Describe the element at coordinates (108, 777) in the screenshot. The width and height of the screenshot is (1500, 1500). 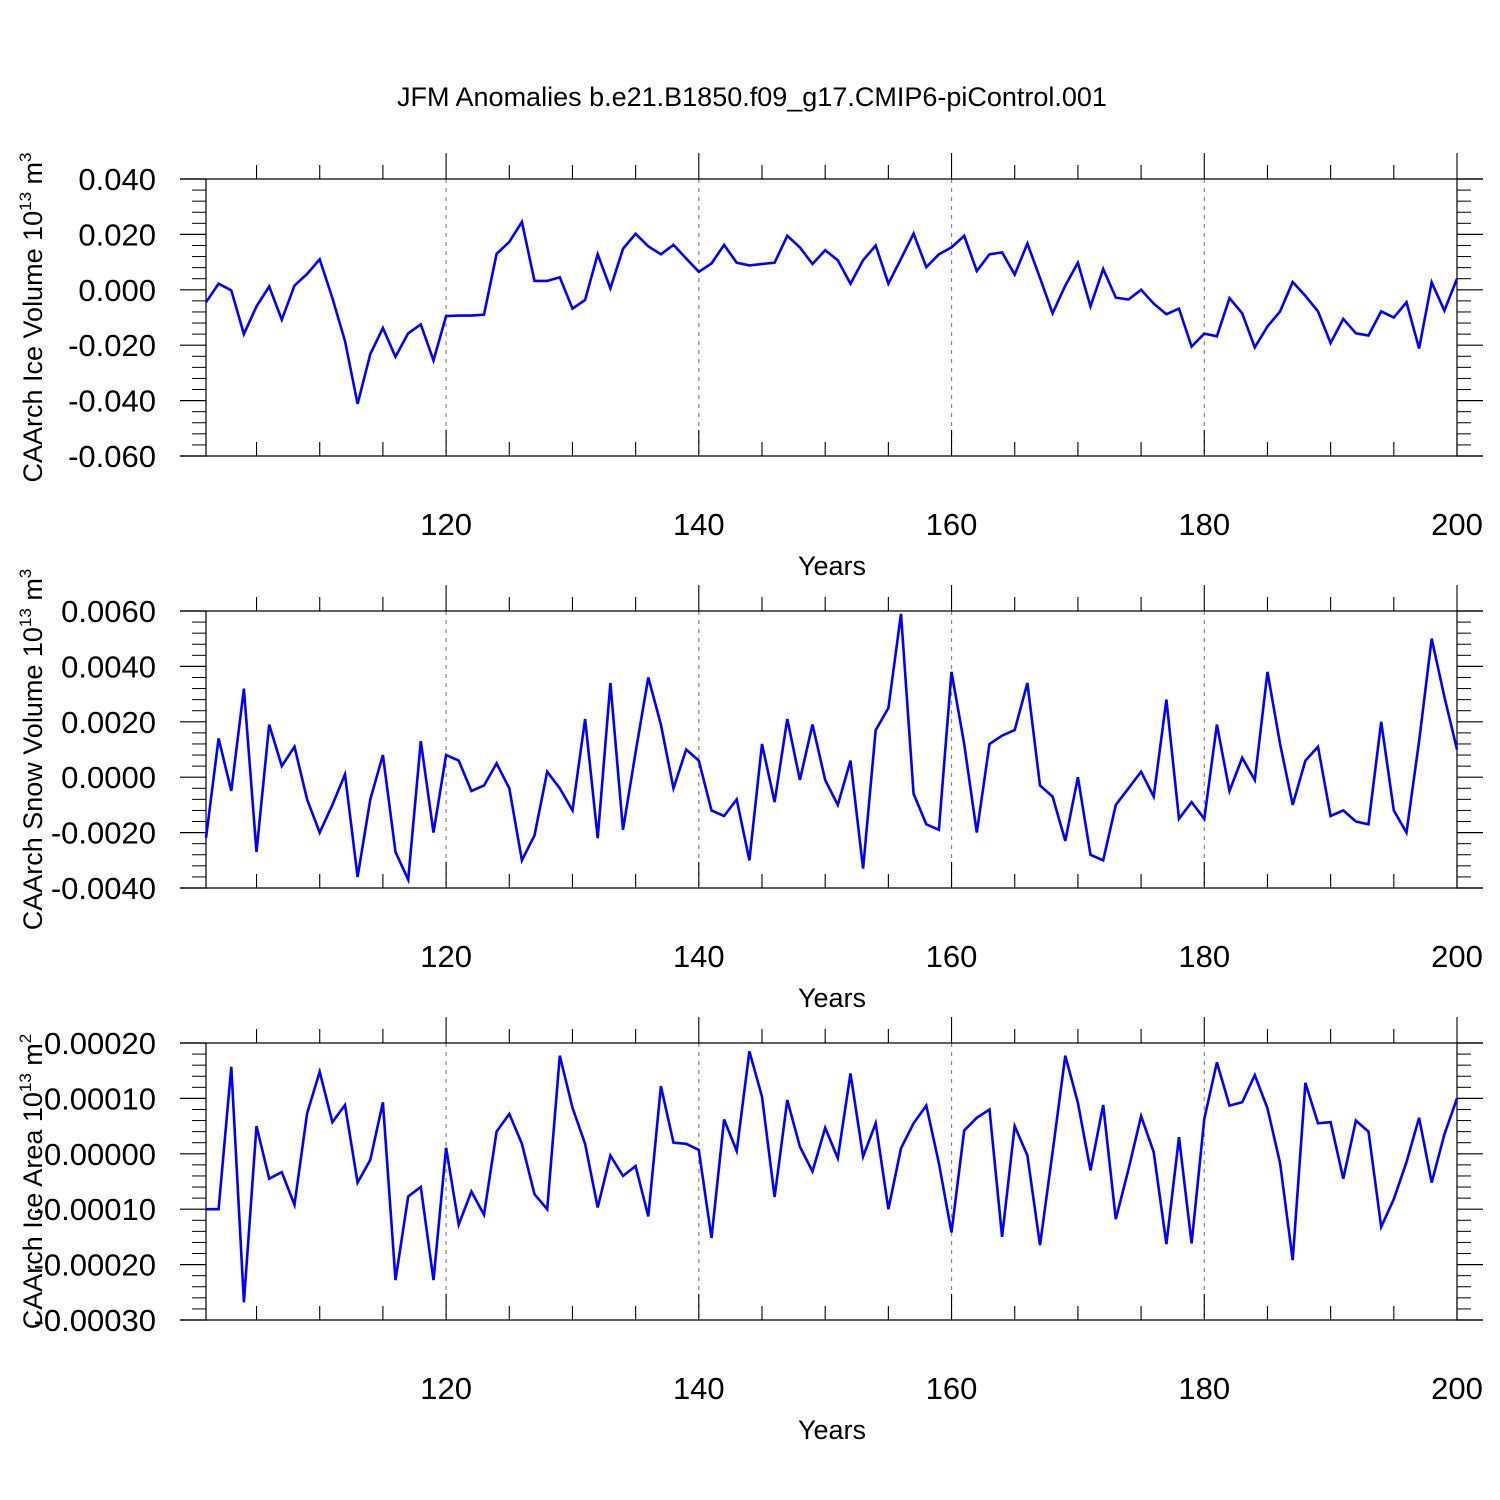
I see `y-tick-label: 0.0000` at that location.